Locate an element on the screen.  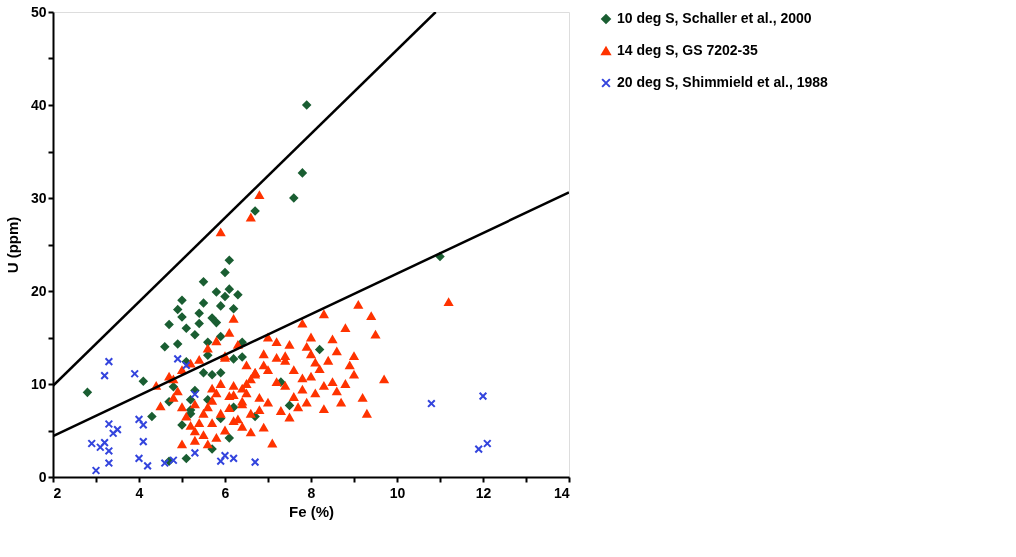
x-tick-label: 2 is located at coordinates (57, 492).